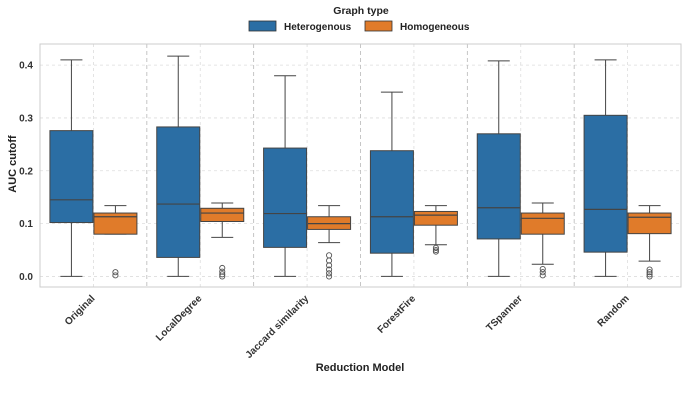 The height and width of the screenshot is (411, 689). What do you see at coordinates (361, 11) in the screenshot?
I see `legend-title: Graph type` at bounding box center [361, 11].